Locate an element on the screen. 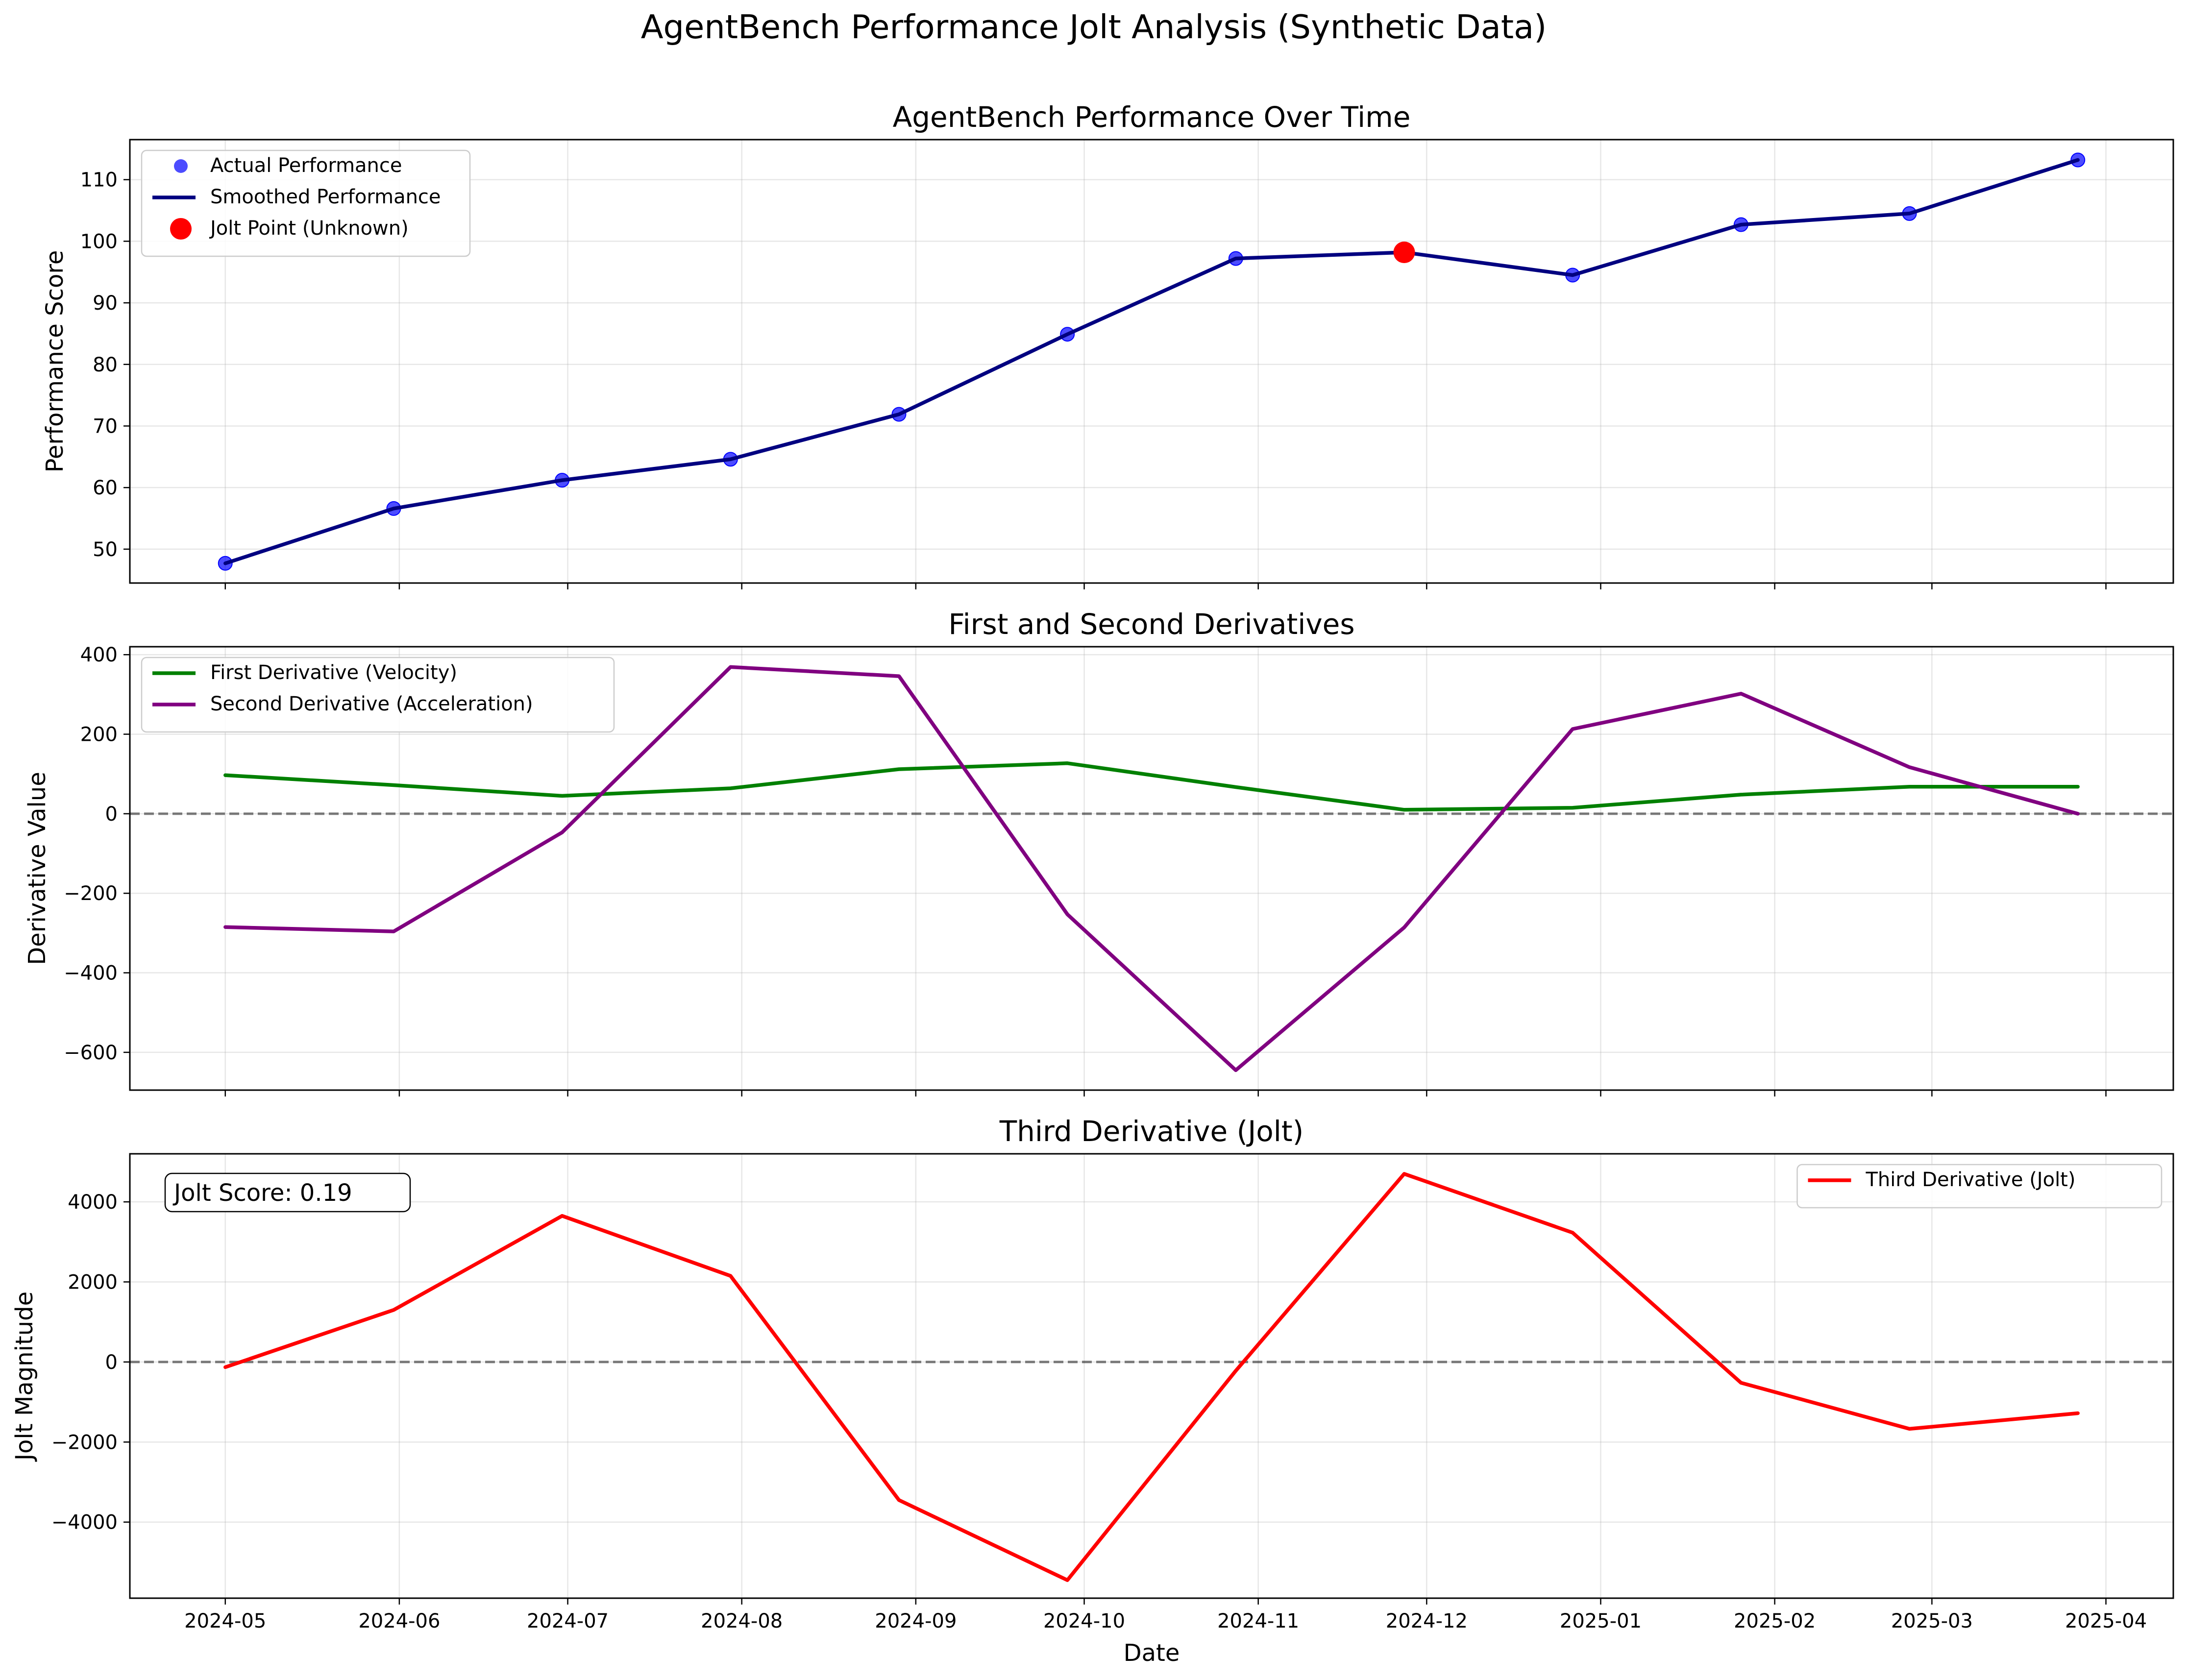 This screenshot has height=1680, width=2188. y-axis-label: Performance Score is located at coordinates (55, 362).